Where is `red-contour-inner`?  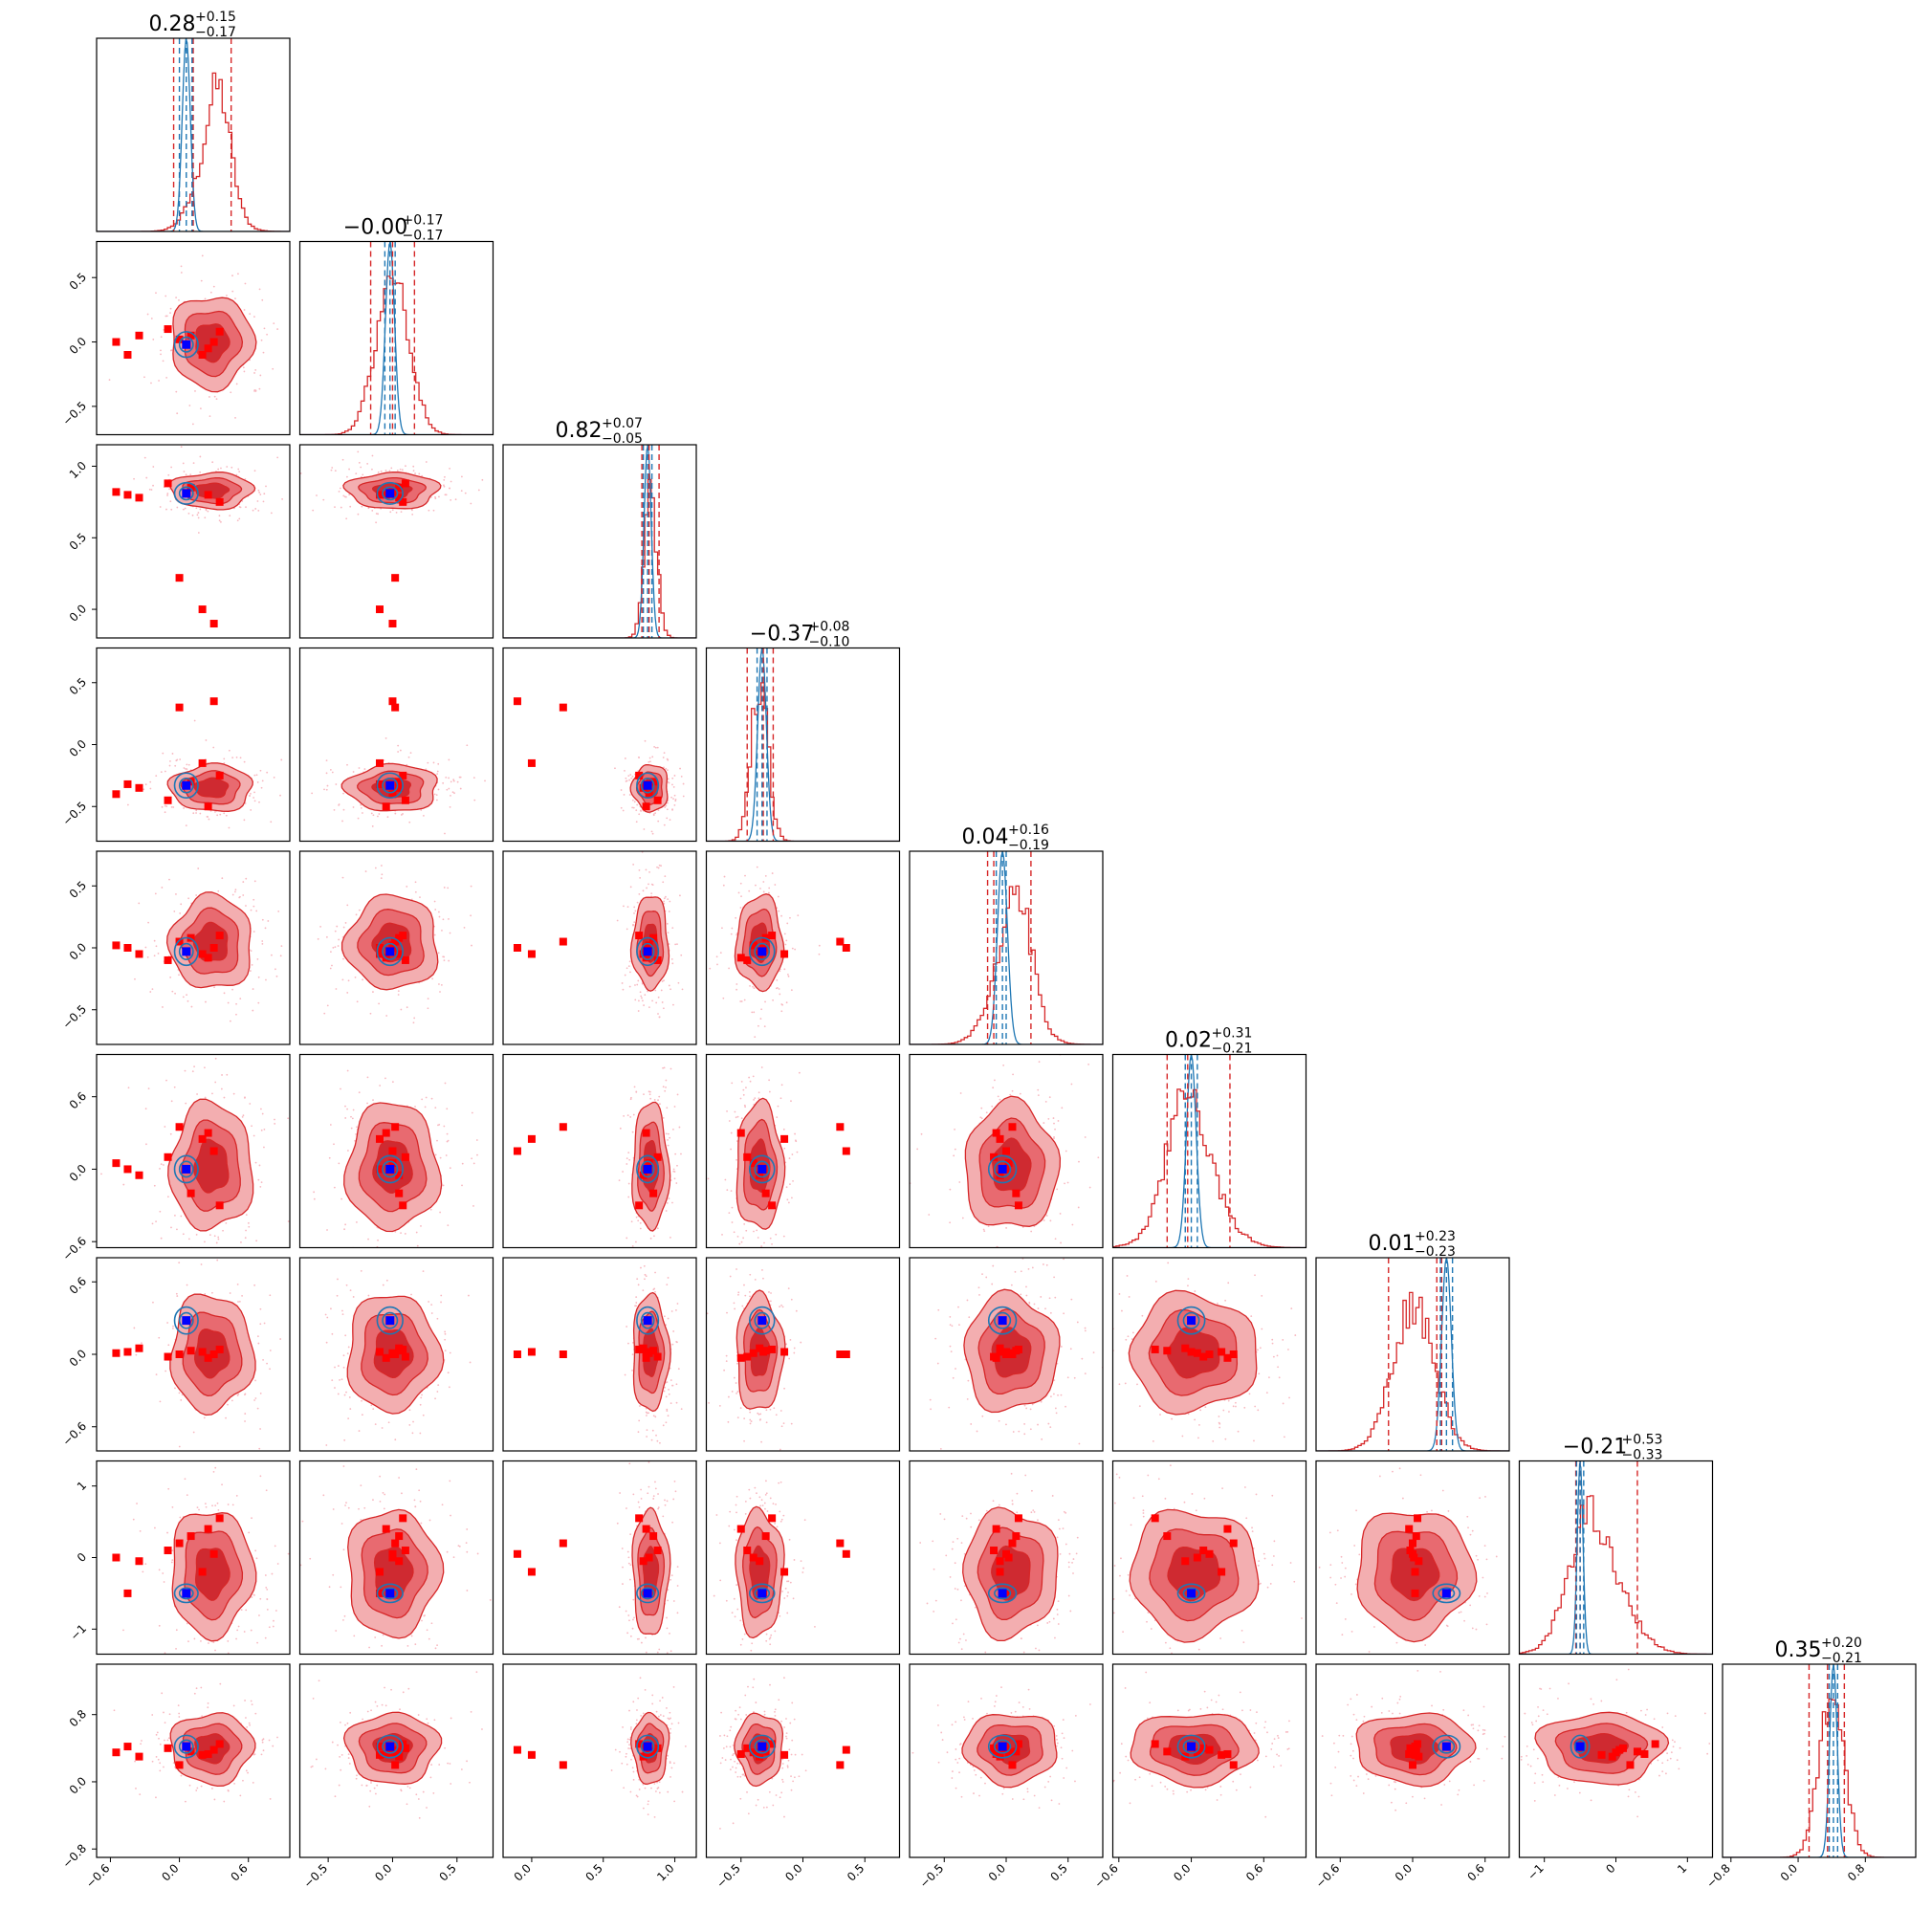 red-contour-inner is located at coordinates (211, 788).